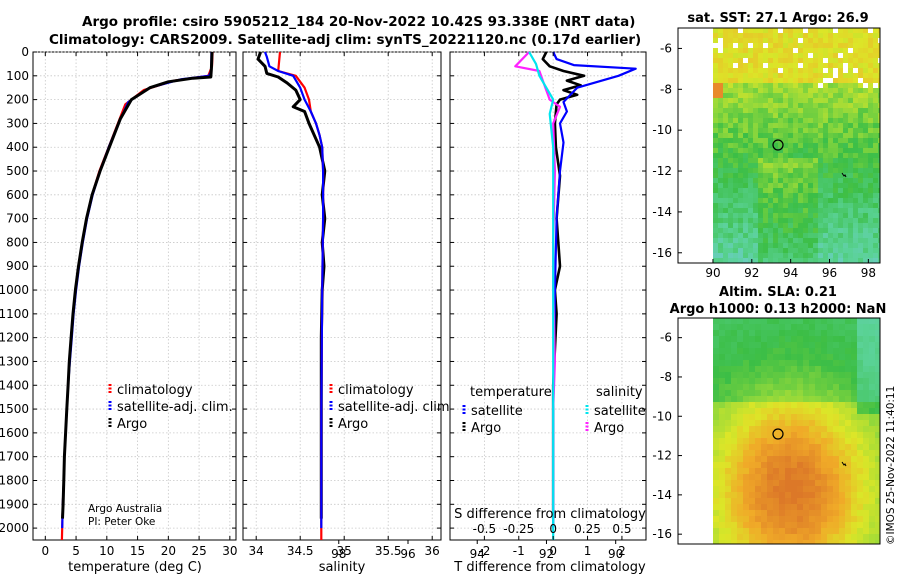 The image size is (900, 580). What do you see at coordinates (338, 554) in the screenshot?
I see `map-x-tick-label: 98` at bounding box center [338, 554].